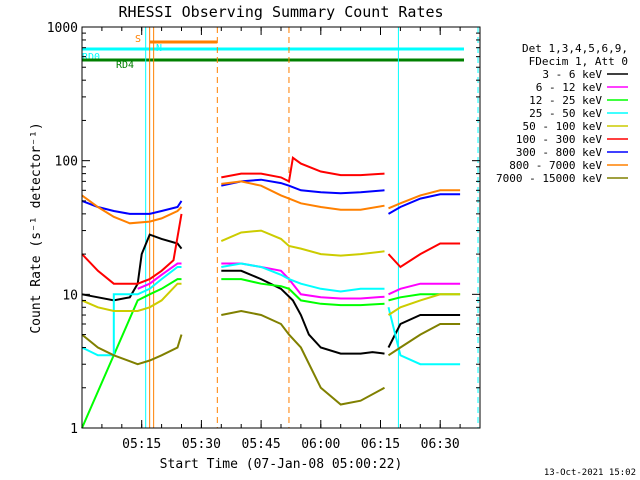  What do you see at coordinates (569, 87) in the screenshot?
I see `legend-entry-label: 6 - 12 keV` at bounding box center [569, 87].